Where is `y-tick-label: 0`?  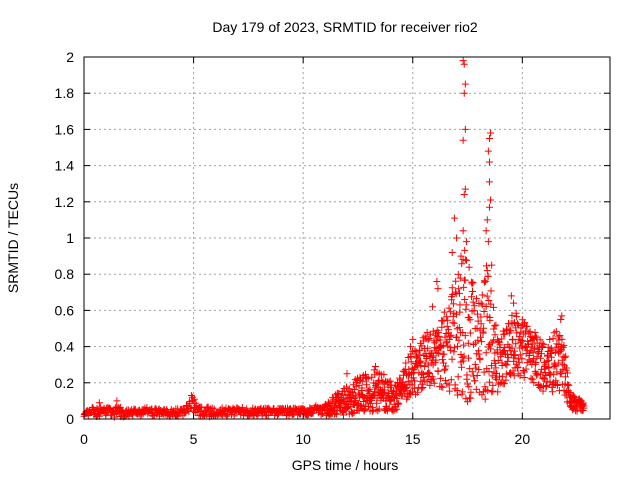 y-tick-label: 0 is located at coordinates (70, 419).